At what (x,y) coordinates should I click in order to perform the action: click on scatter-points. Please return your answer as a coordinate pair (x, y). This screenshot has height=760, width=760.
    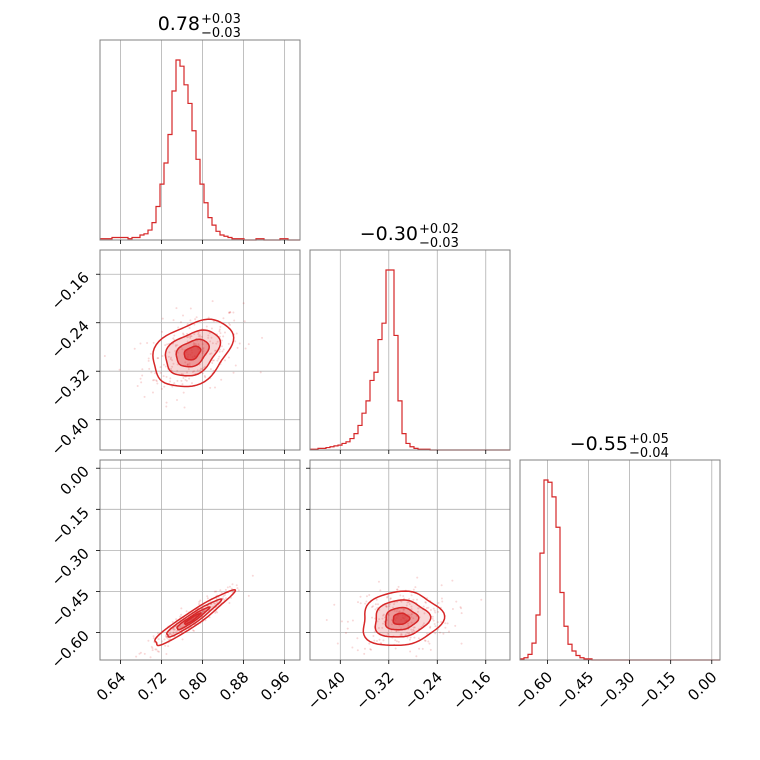
    Looking at the image, I should click on (183, 354).